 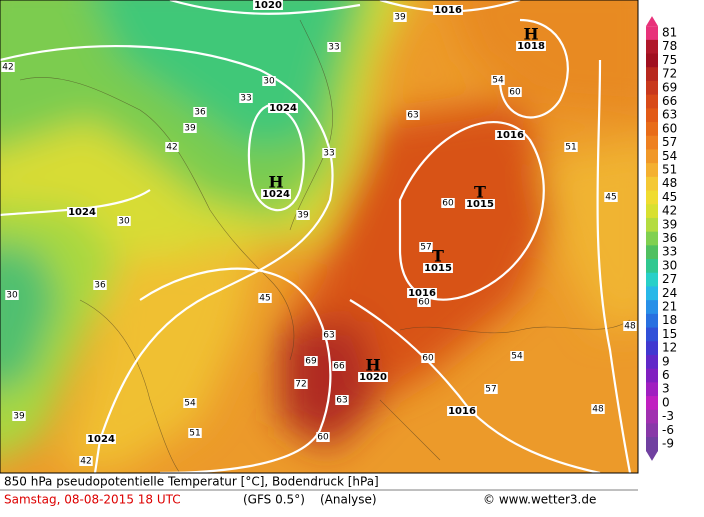 What do you see at coordinates (669, 87) in the screenshot?
I see `colorbar-label: 69` at bounding box center [669, 87].